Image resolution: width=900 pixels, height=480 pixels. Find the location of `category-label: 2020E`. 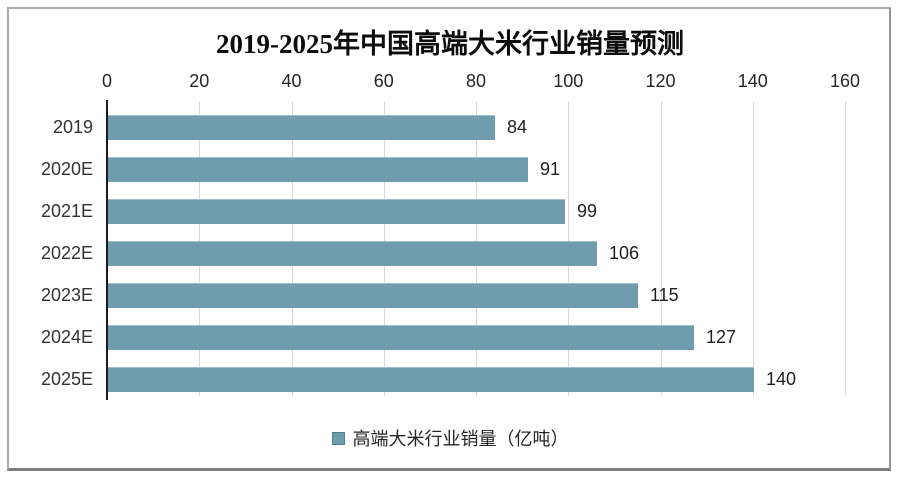

category-label: 2020E is located at coordinates (66, 169).